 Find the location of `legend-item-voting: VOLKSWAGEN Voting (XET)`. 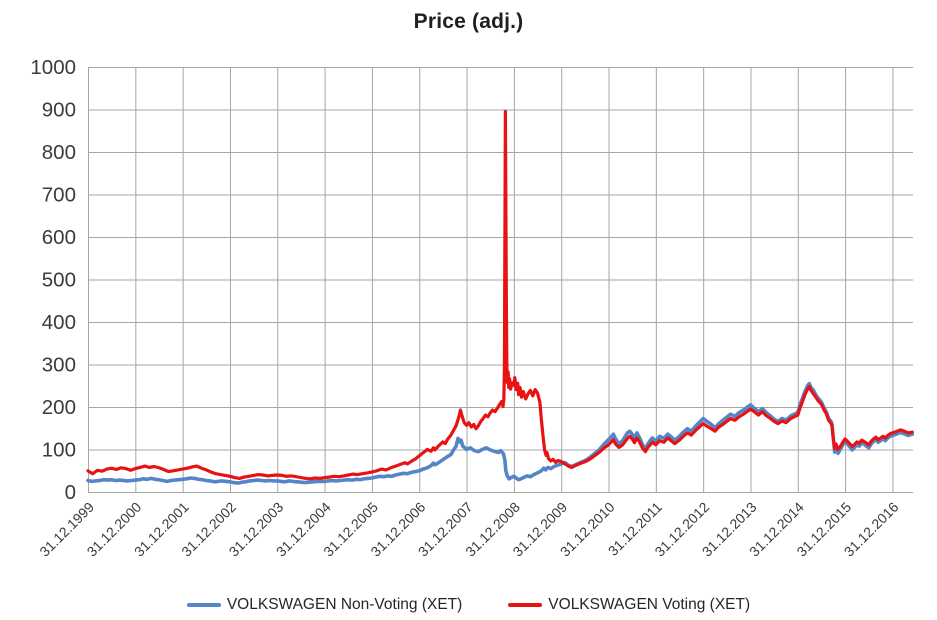

legend-item-voting: VOLKSWAGEN Voting (XET) is located at coordinates (629, 605).